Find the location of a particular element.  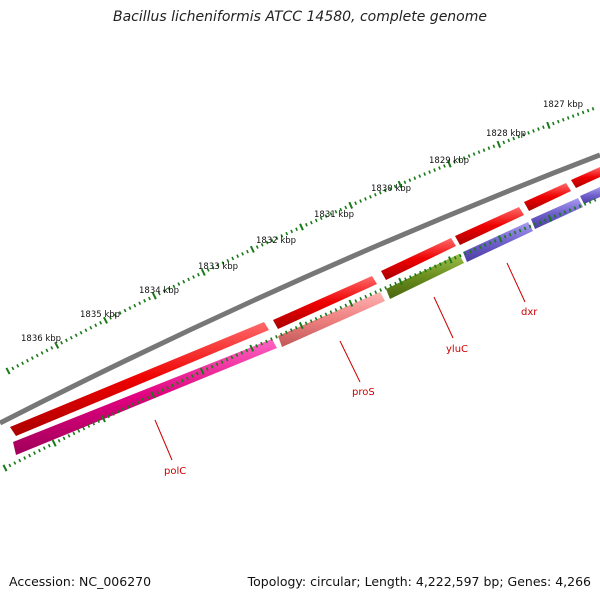

polC-feature is located at coordinates (145, 397).